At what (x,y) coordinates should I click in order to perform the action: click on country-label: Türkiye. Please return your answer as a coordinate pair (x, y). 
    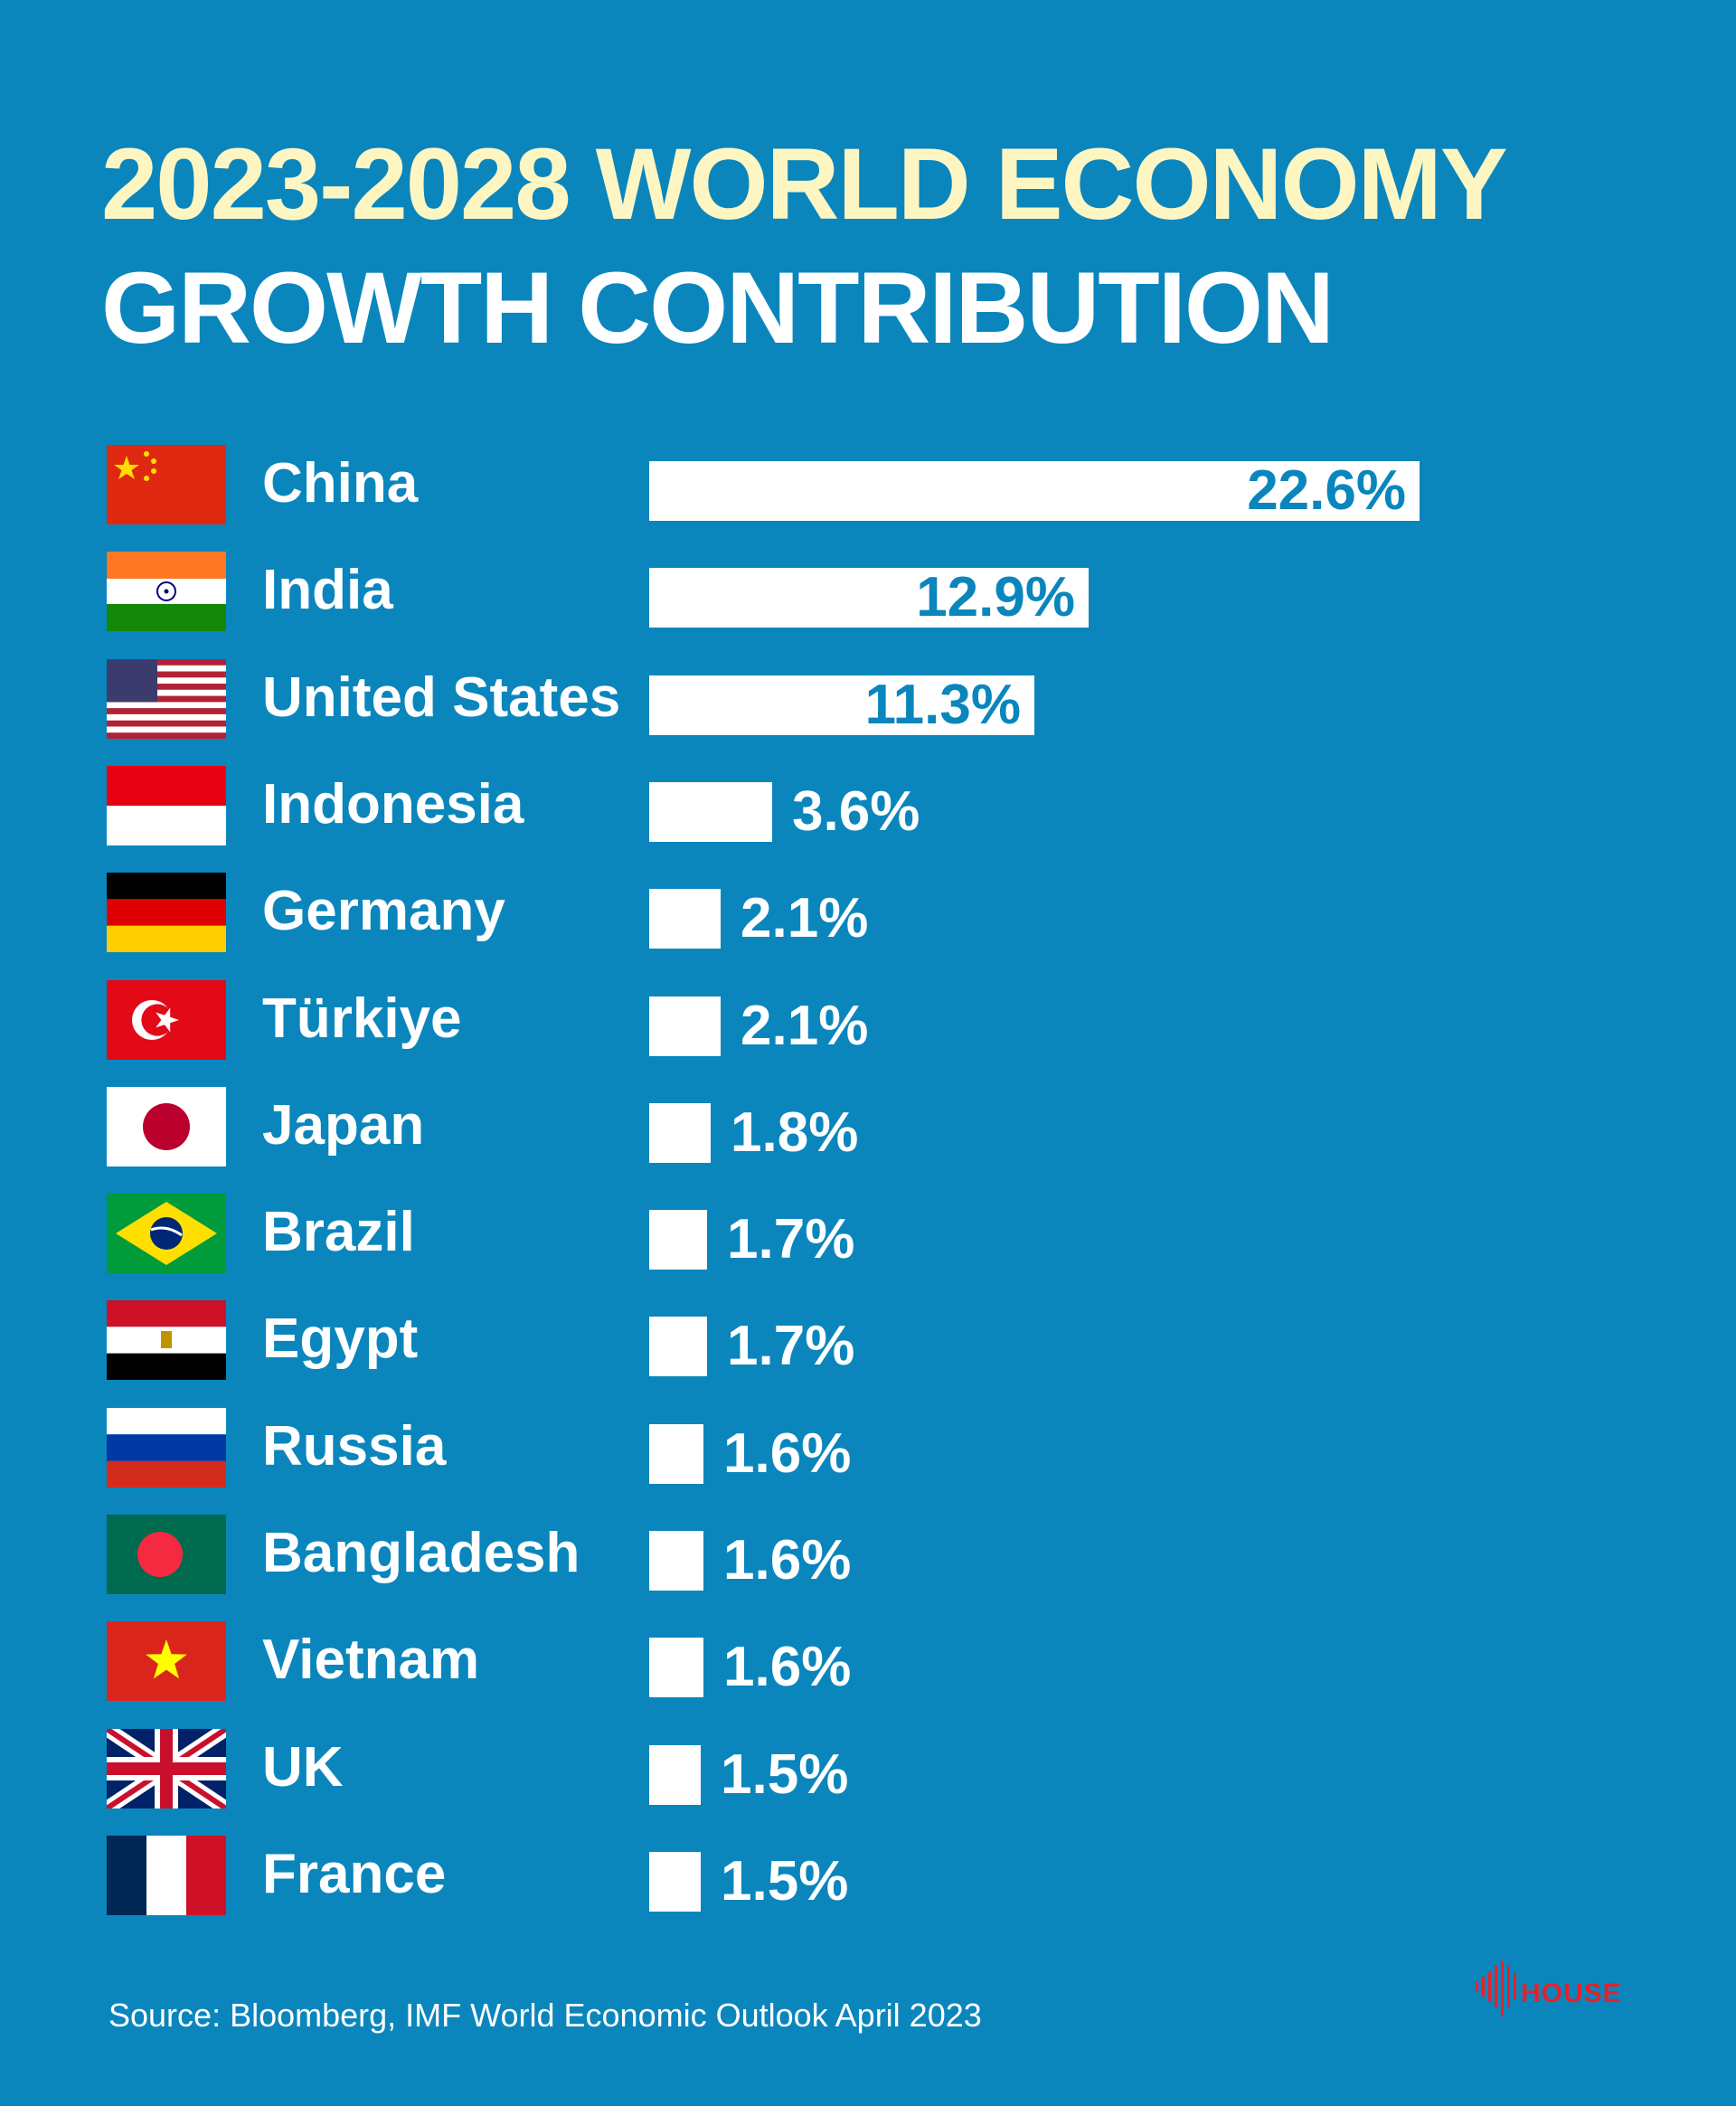
    Looking at the image, I should click on (362, 1018).